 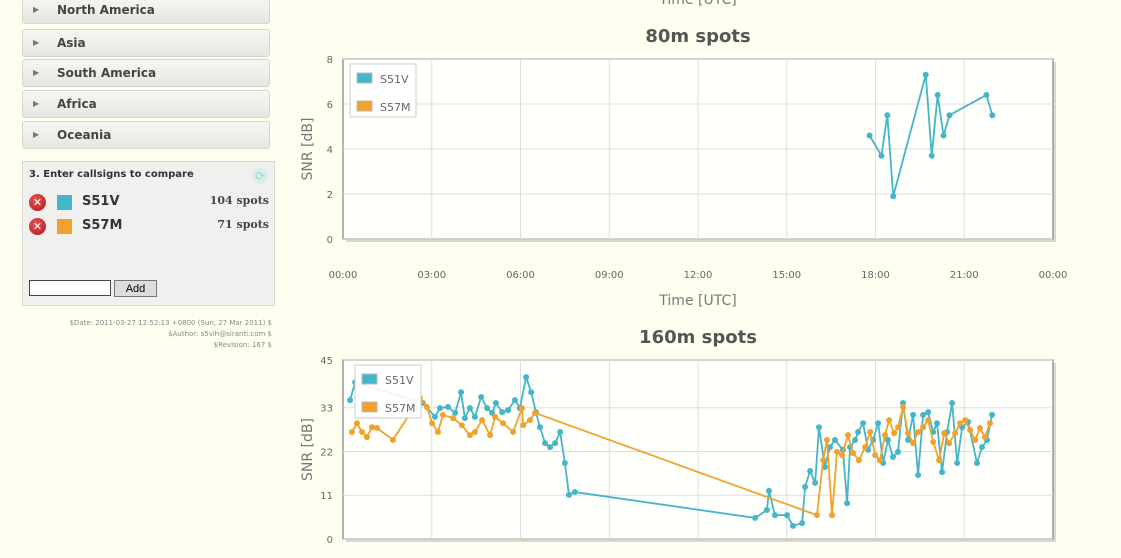 I want to click on color-swatch, so click(x=64, y=226).